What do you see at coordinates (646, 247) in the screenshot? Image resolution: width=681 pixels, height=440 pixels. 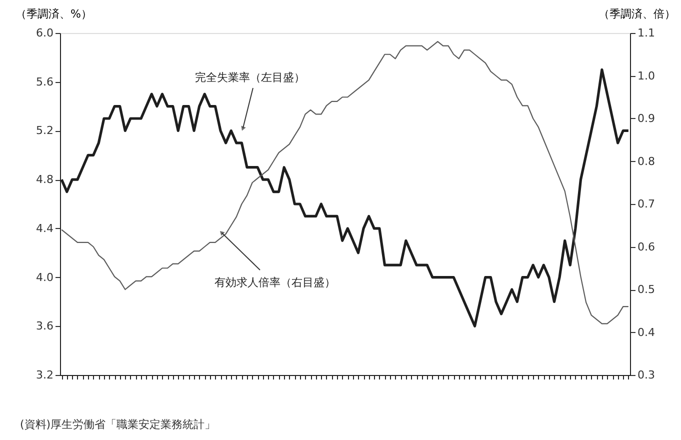 I see `y2-tick-label: 0.6` at bounding box center [646, 247].